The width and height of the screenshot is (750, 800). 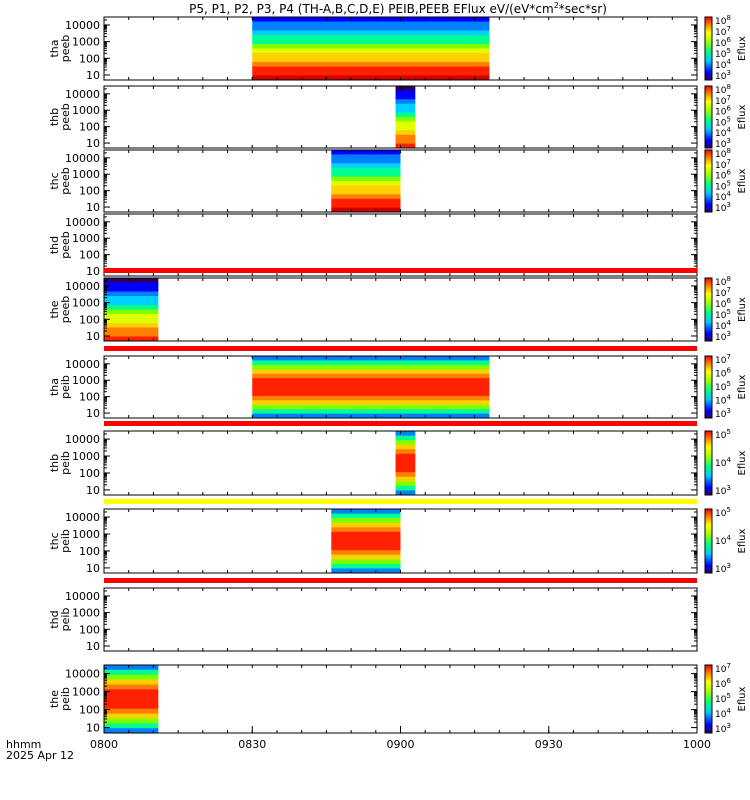 I want to click on panel-label: thdpeeb, so click(x=60, y=245).